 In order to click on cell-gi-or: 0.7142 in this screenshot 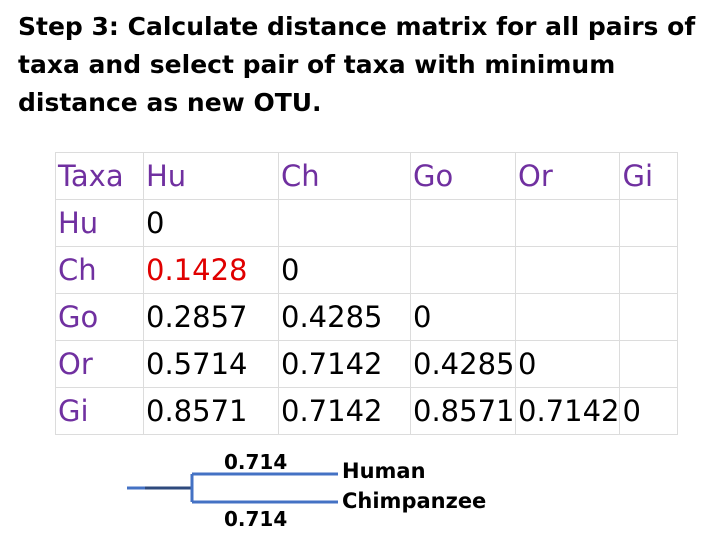, I will do `click(567, 411)`.